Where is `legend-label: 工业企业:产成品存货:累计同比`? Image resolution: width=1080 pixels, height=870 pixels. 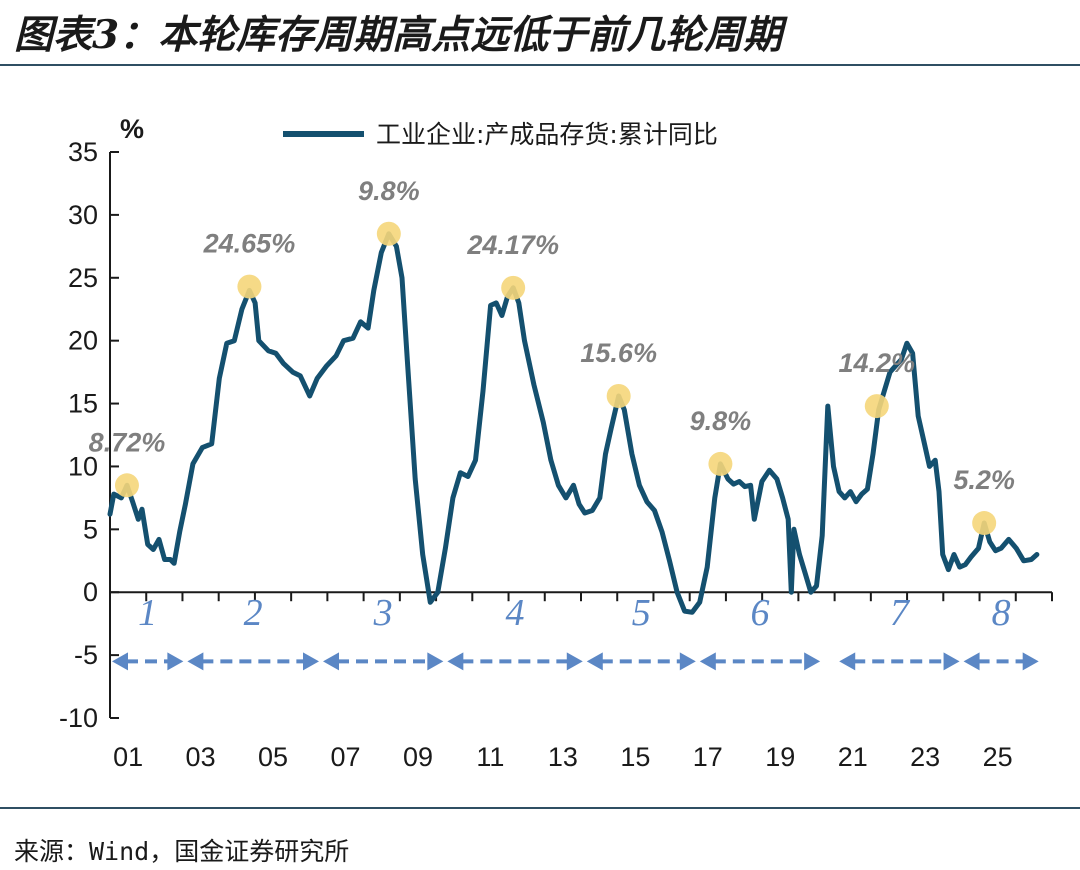 legend-label: 工业企业:产成品存货:累计同比 is located at coordinates (547, 134).